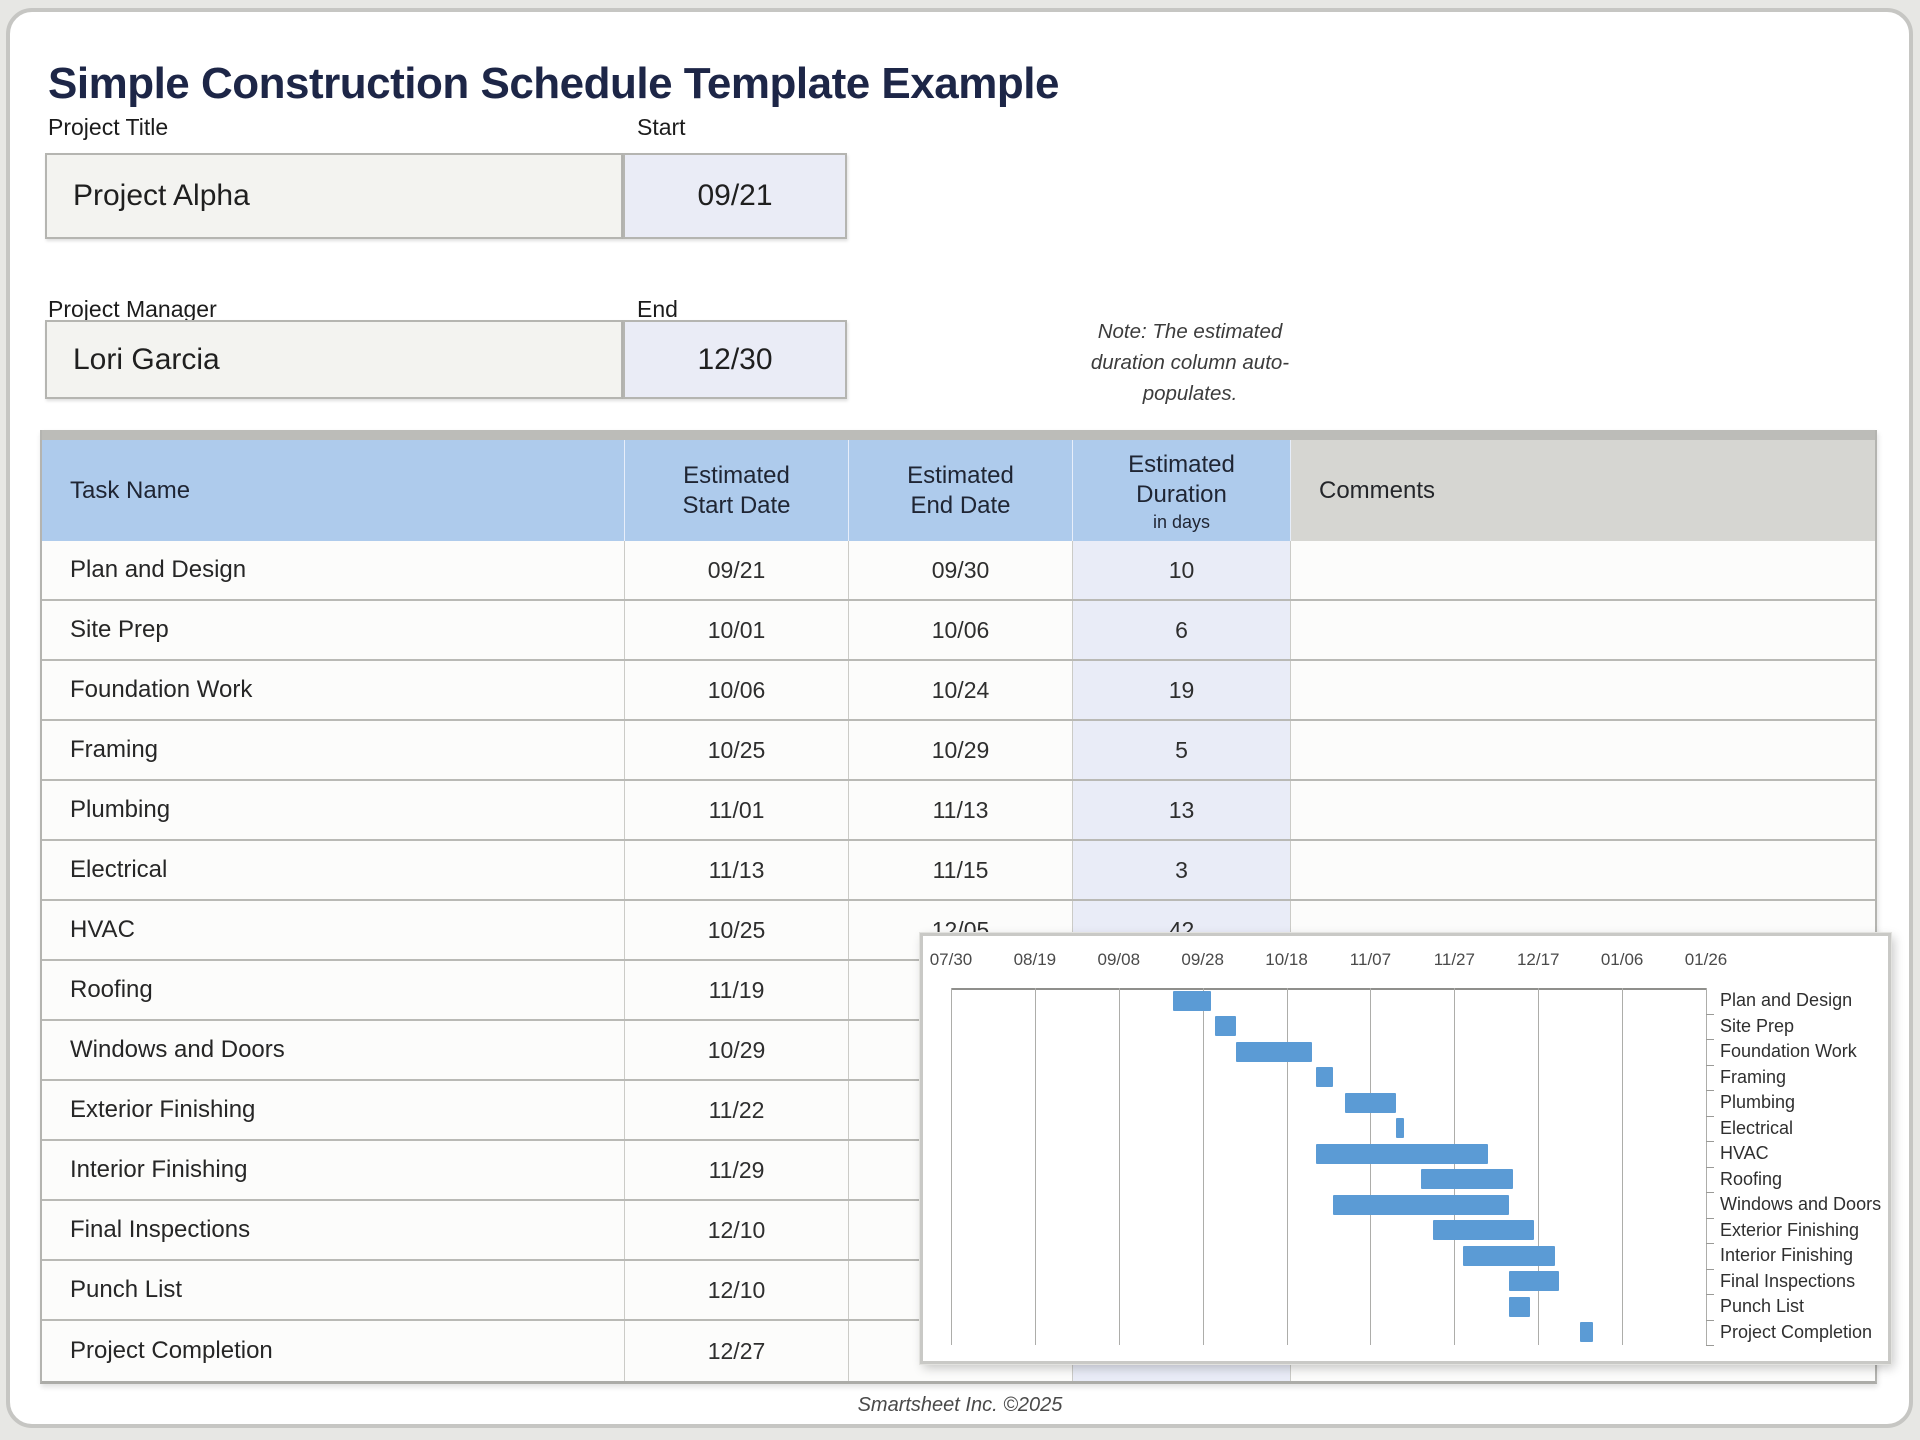  Describe the element at coordinates (958, 435) in the screenshot. I see `table-top-border` at that location.